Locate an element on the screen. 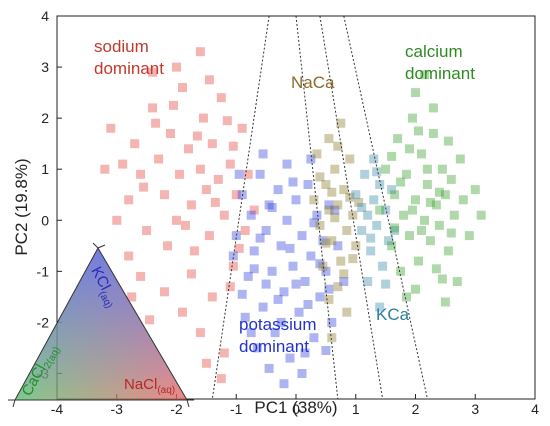 The image size is (550, 426). y-tick-label: 1 is located at coordinates (45, 169).